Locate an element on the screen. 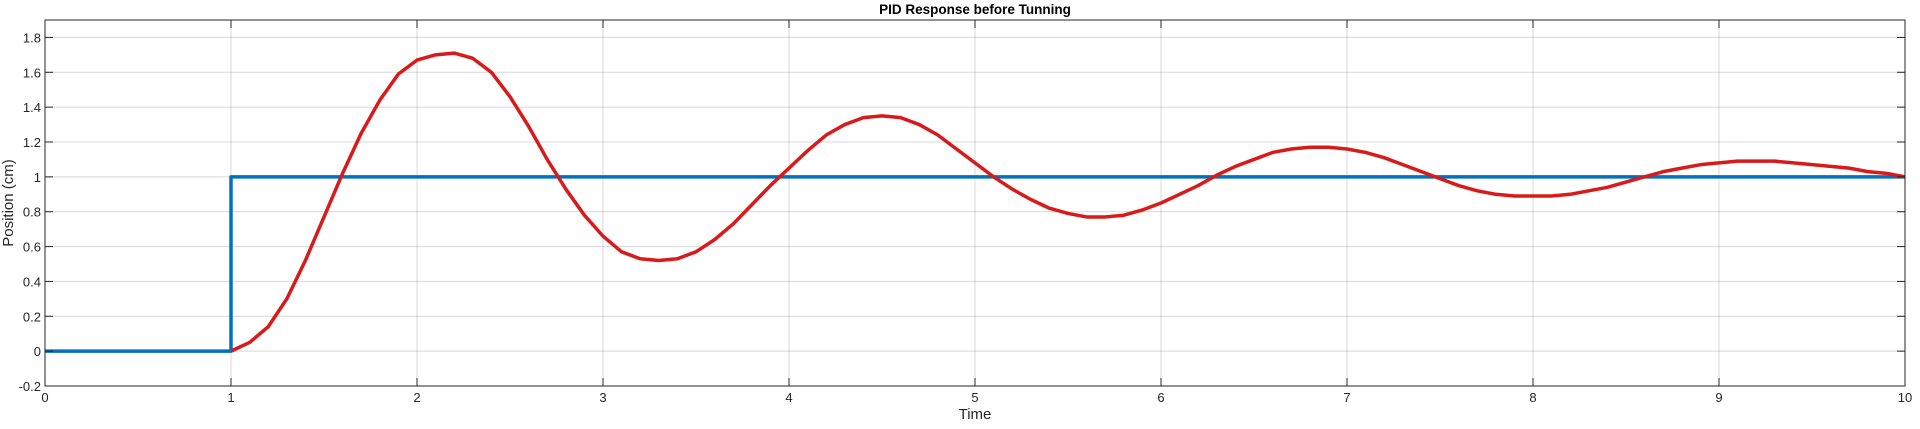 The image size is (1920, 429). x-tick-label: 5 is located at coordinates (974, 397).